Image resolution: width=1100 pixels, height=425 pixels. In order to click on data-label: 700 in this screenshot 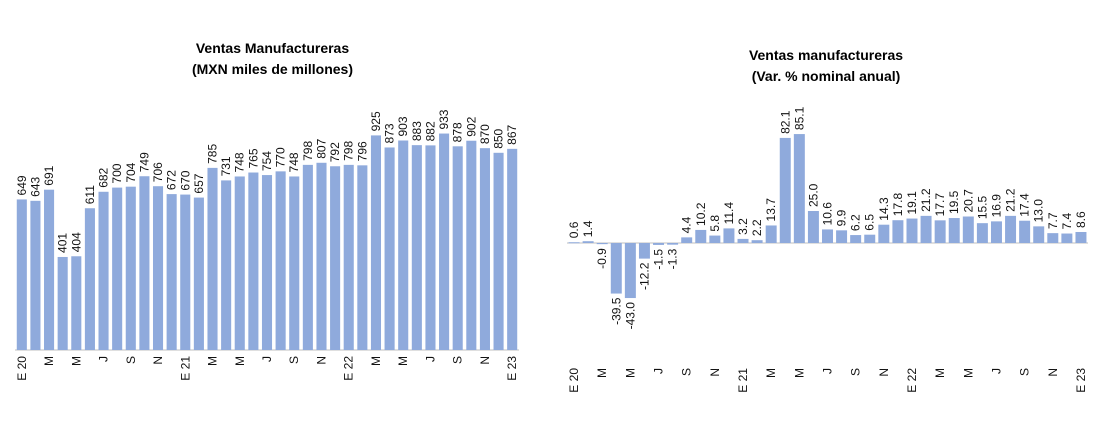, I will do `click(117, 173)`.